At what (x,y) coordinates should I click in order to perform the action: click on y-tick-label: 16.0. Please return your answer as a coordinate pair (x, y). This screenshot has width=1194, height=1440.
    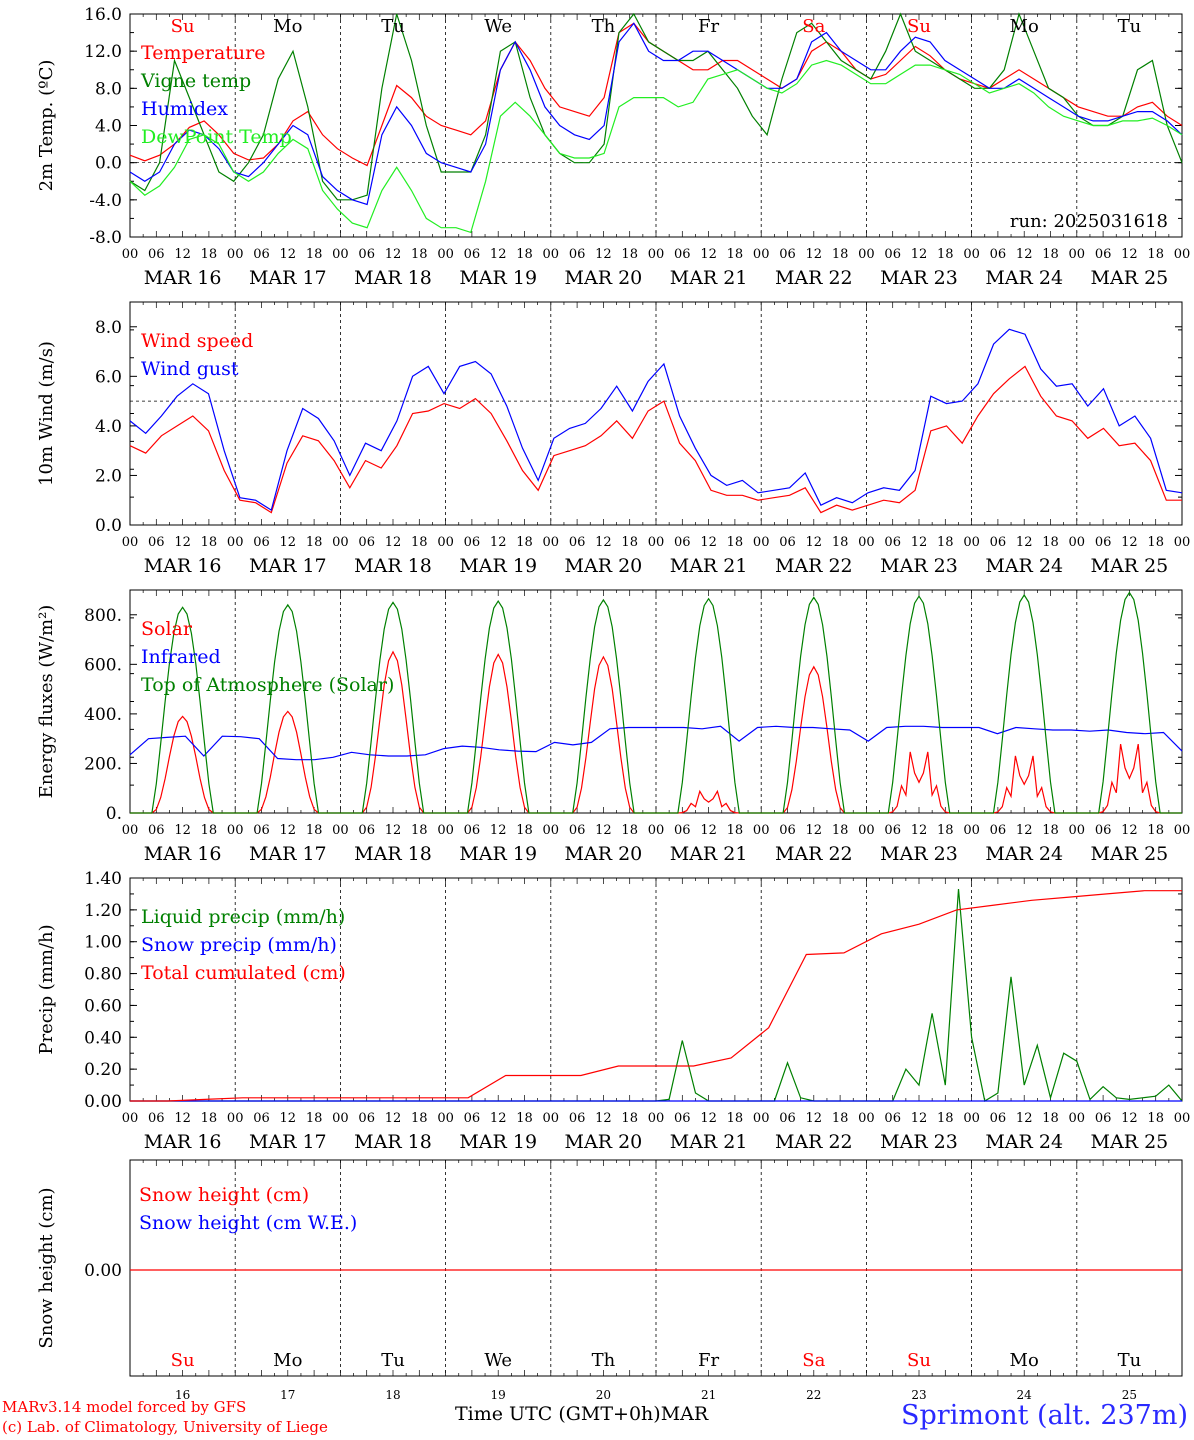
    Looking at the image, I should click on (103, 15).